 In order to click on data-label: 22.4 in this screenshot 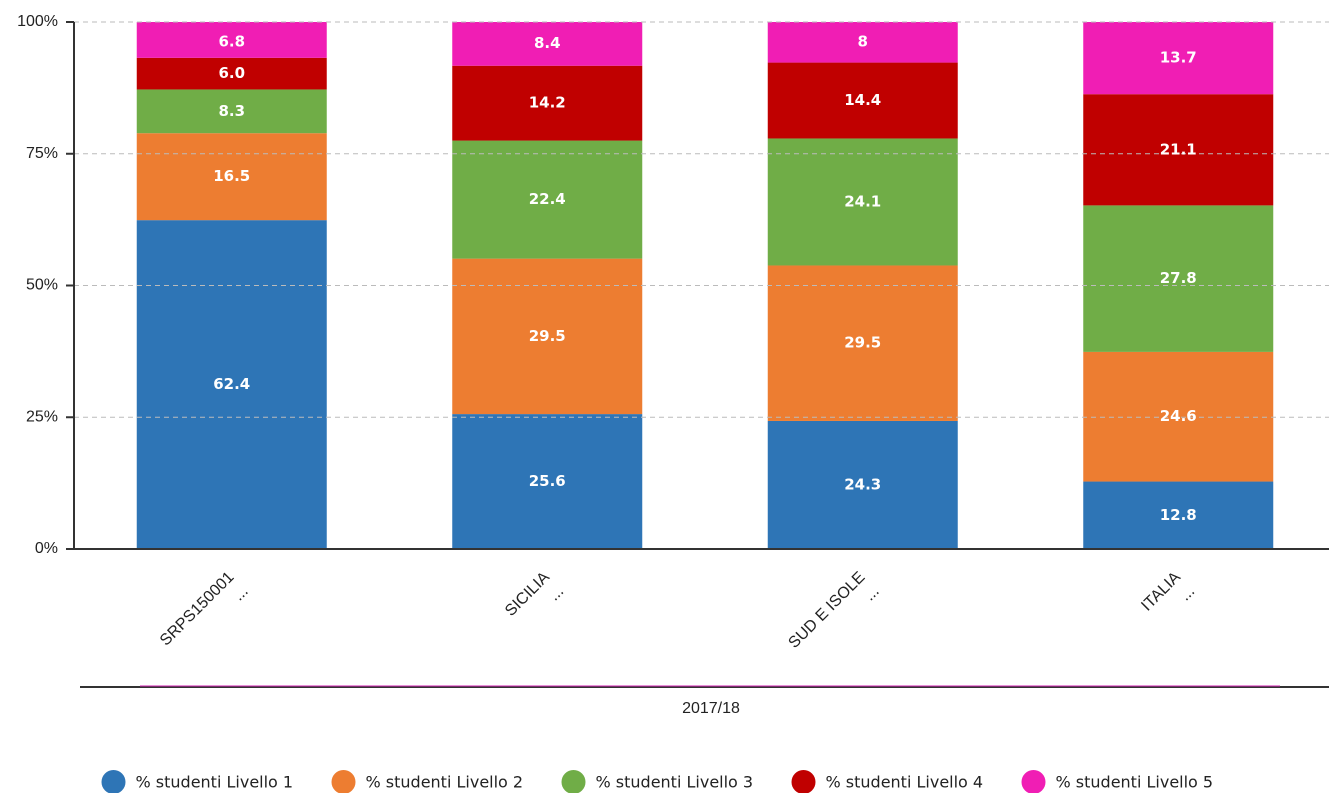, I will do `click(547, 199)`.